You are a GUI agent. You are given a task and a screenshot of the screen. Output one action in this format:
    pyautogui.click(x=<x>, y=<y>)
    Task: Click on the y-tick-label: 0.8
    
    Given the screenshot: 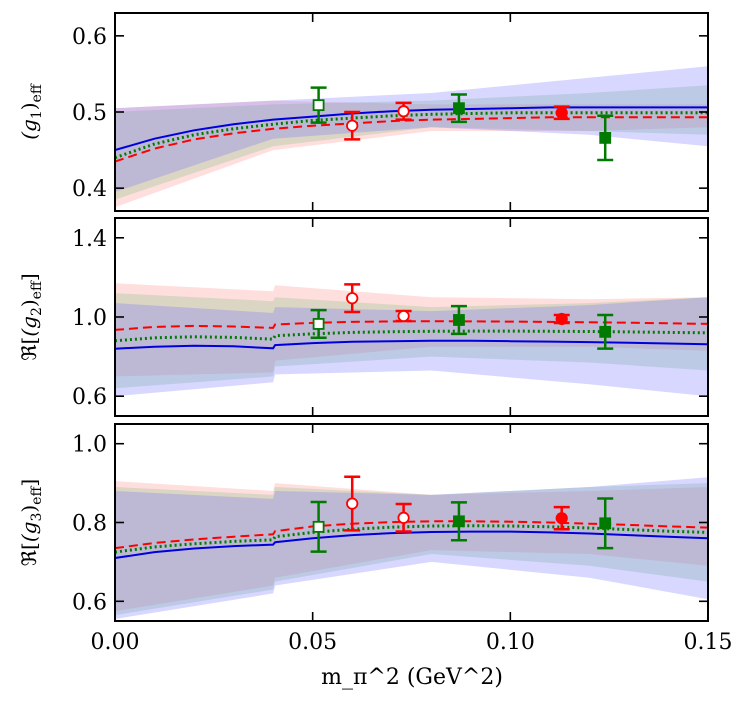 What is the action you would take?
    pyautogui.click(x=89, y=524)
    